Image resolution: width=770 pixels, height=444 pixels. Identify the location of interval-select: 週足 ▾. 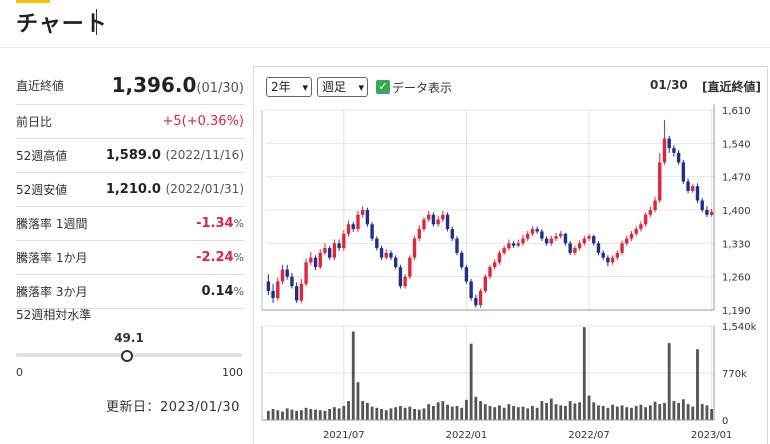
(342, 87).